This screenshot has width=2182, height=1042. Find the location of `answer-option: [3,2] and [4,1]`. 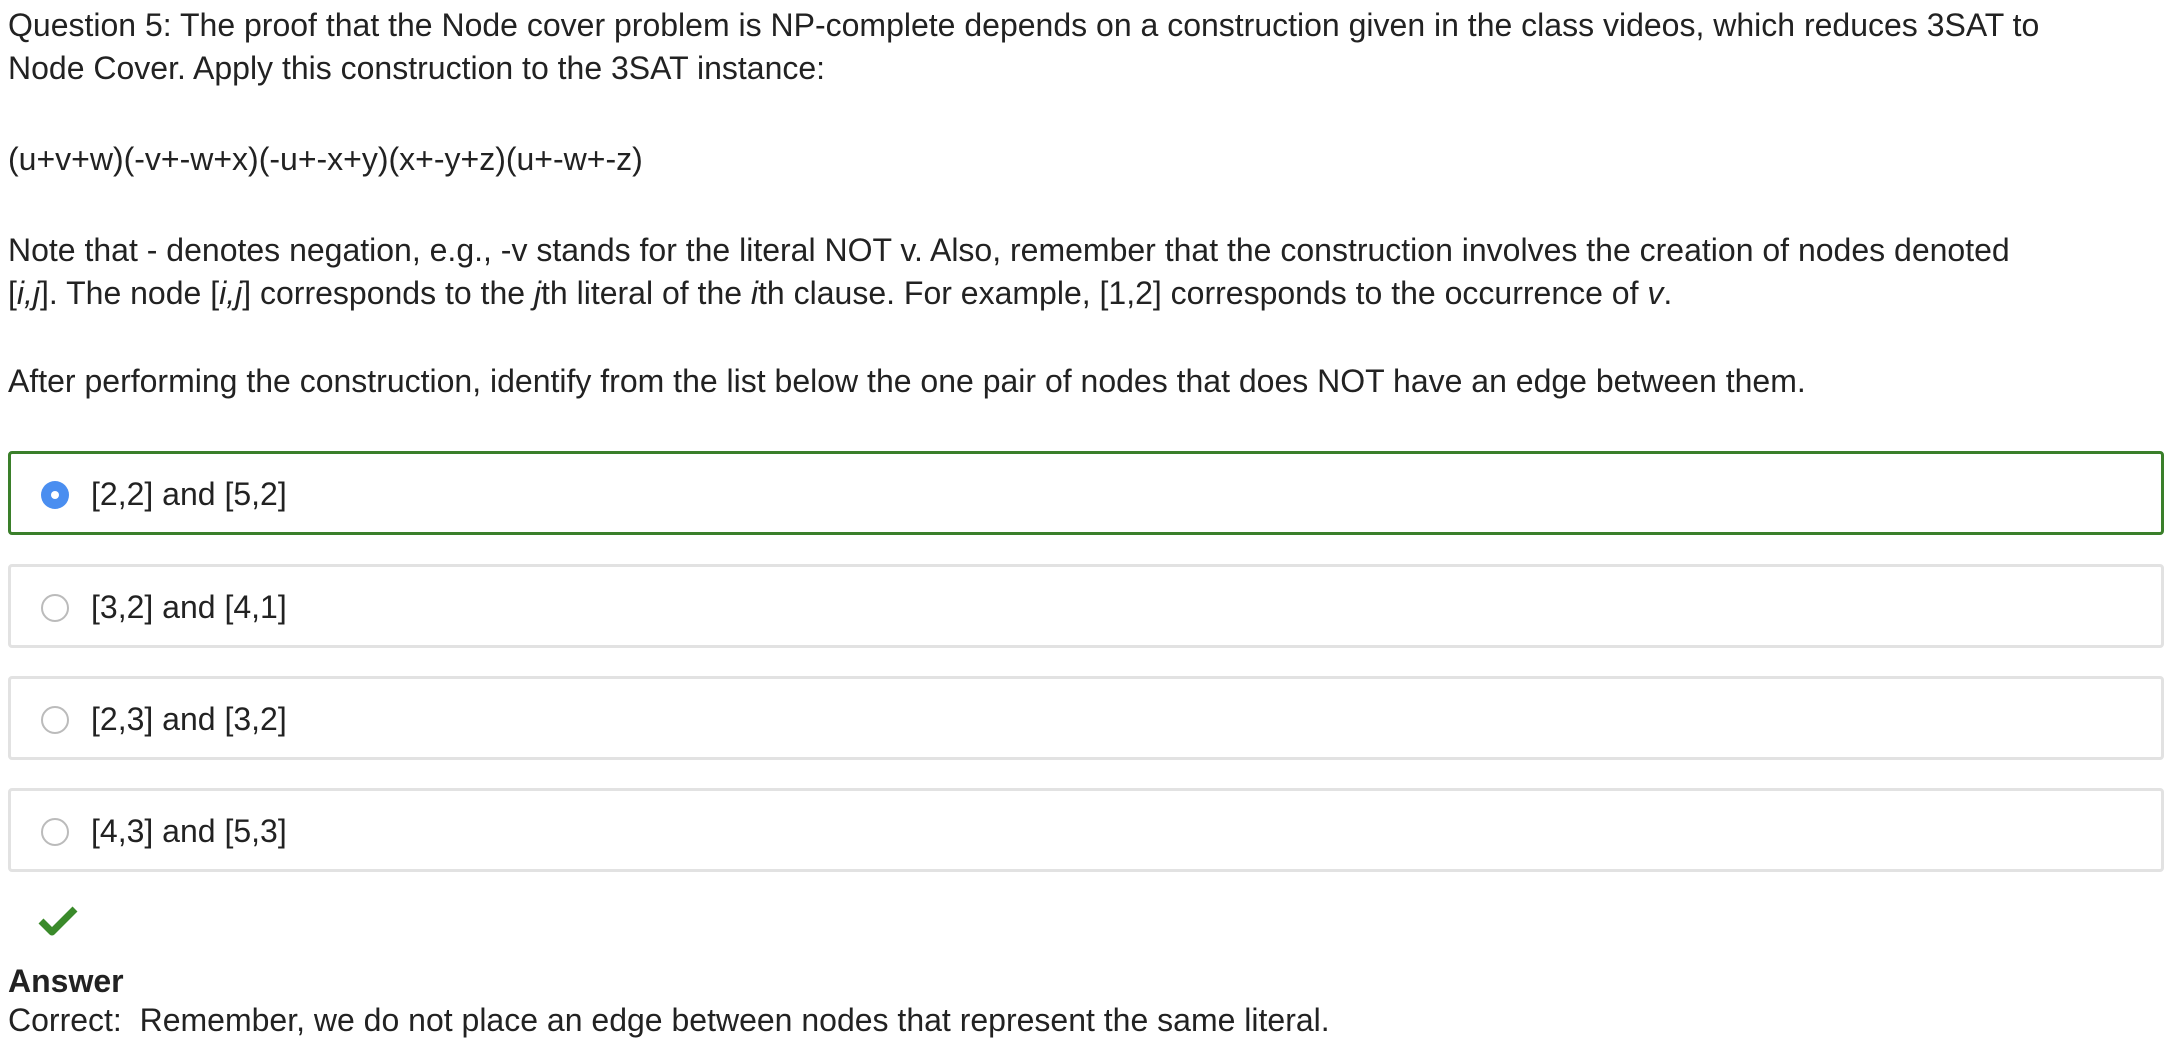

answer-option: [3,2] and [4,1] is located at coordinates (1086, 606).